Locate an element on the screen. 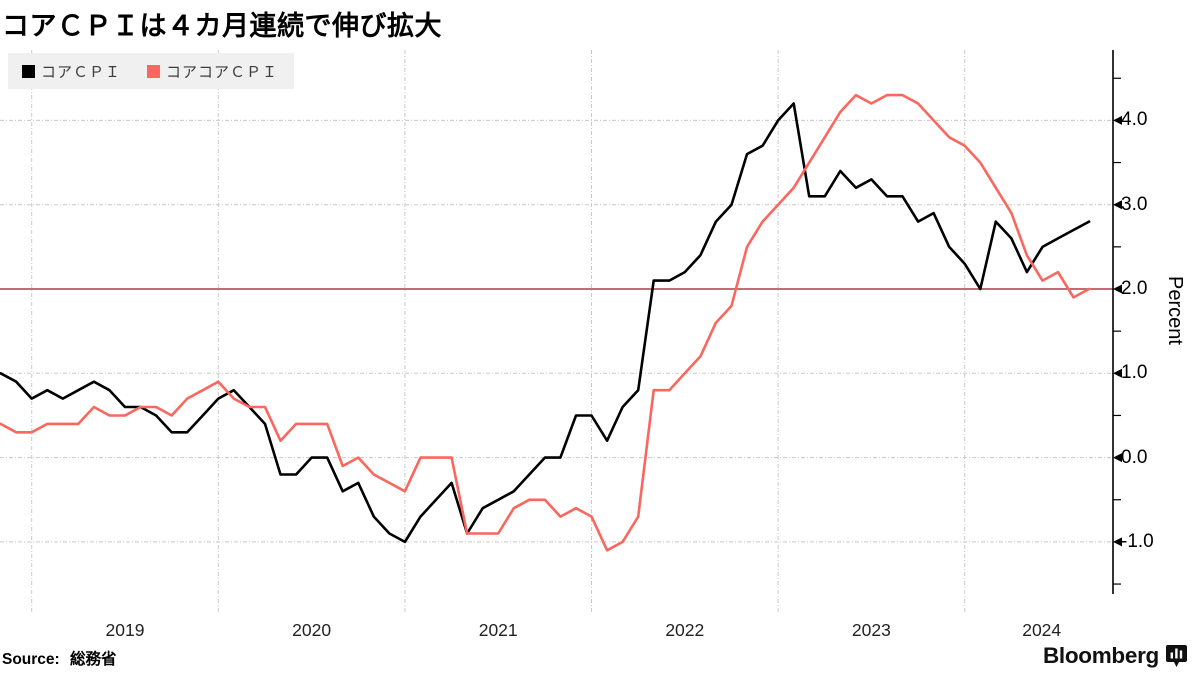 The image size is (1200, 675). y-tick-1.0: 1.0 is located at coordinates (1134, 373).